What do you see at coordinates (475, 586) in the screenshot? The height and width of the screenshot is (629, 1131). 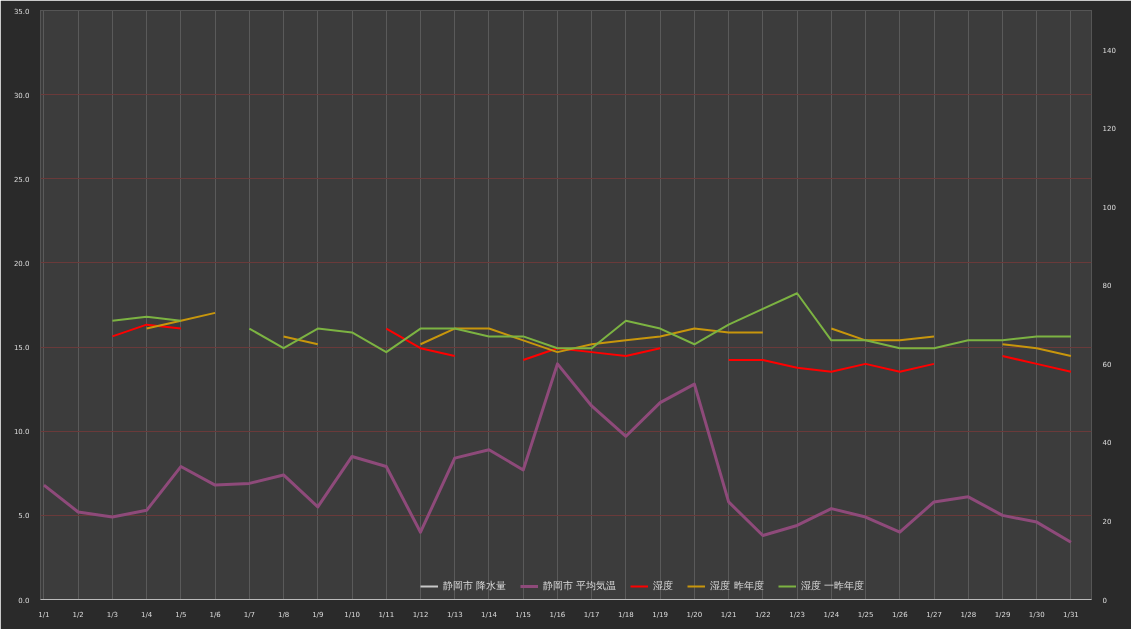 I see `legend-label: 静岡市 降水量` at bounding box center [475, 586].